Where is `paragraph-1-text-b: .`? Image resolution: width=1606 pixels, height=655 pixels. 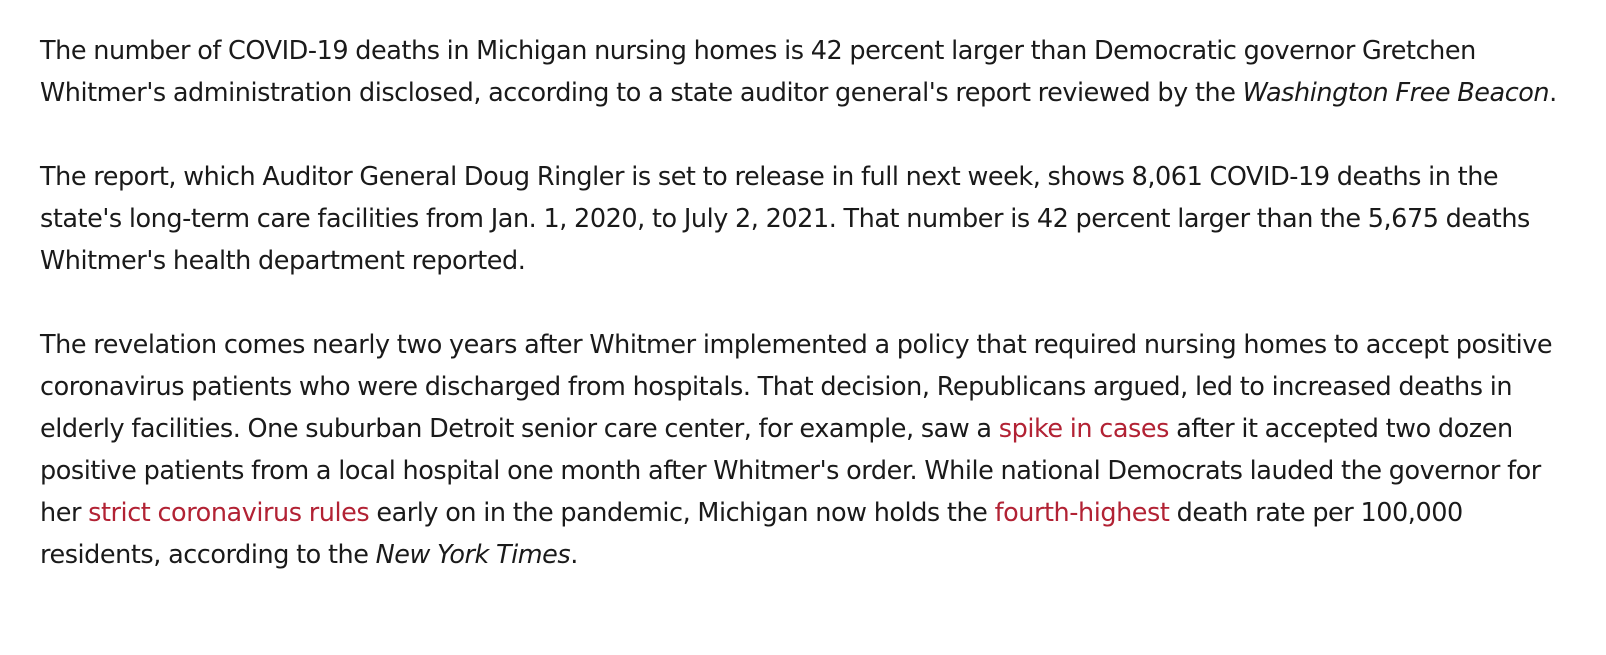
paragraph-1-text-b: . is located at coordinates (1553, 93).